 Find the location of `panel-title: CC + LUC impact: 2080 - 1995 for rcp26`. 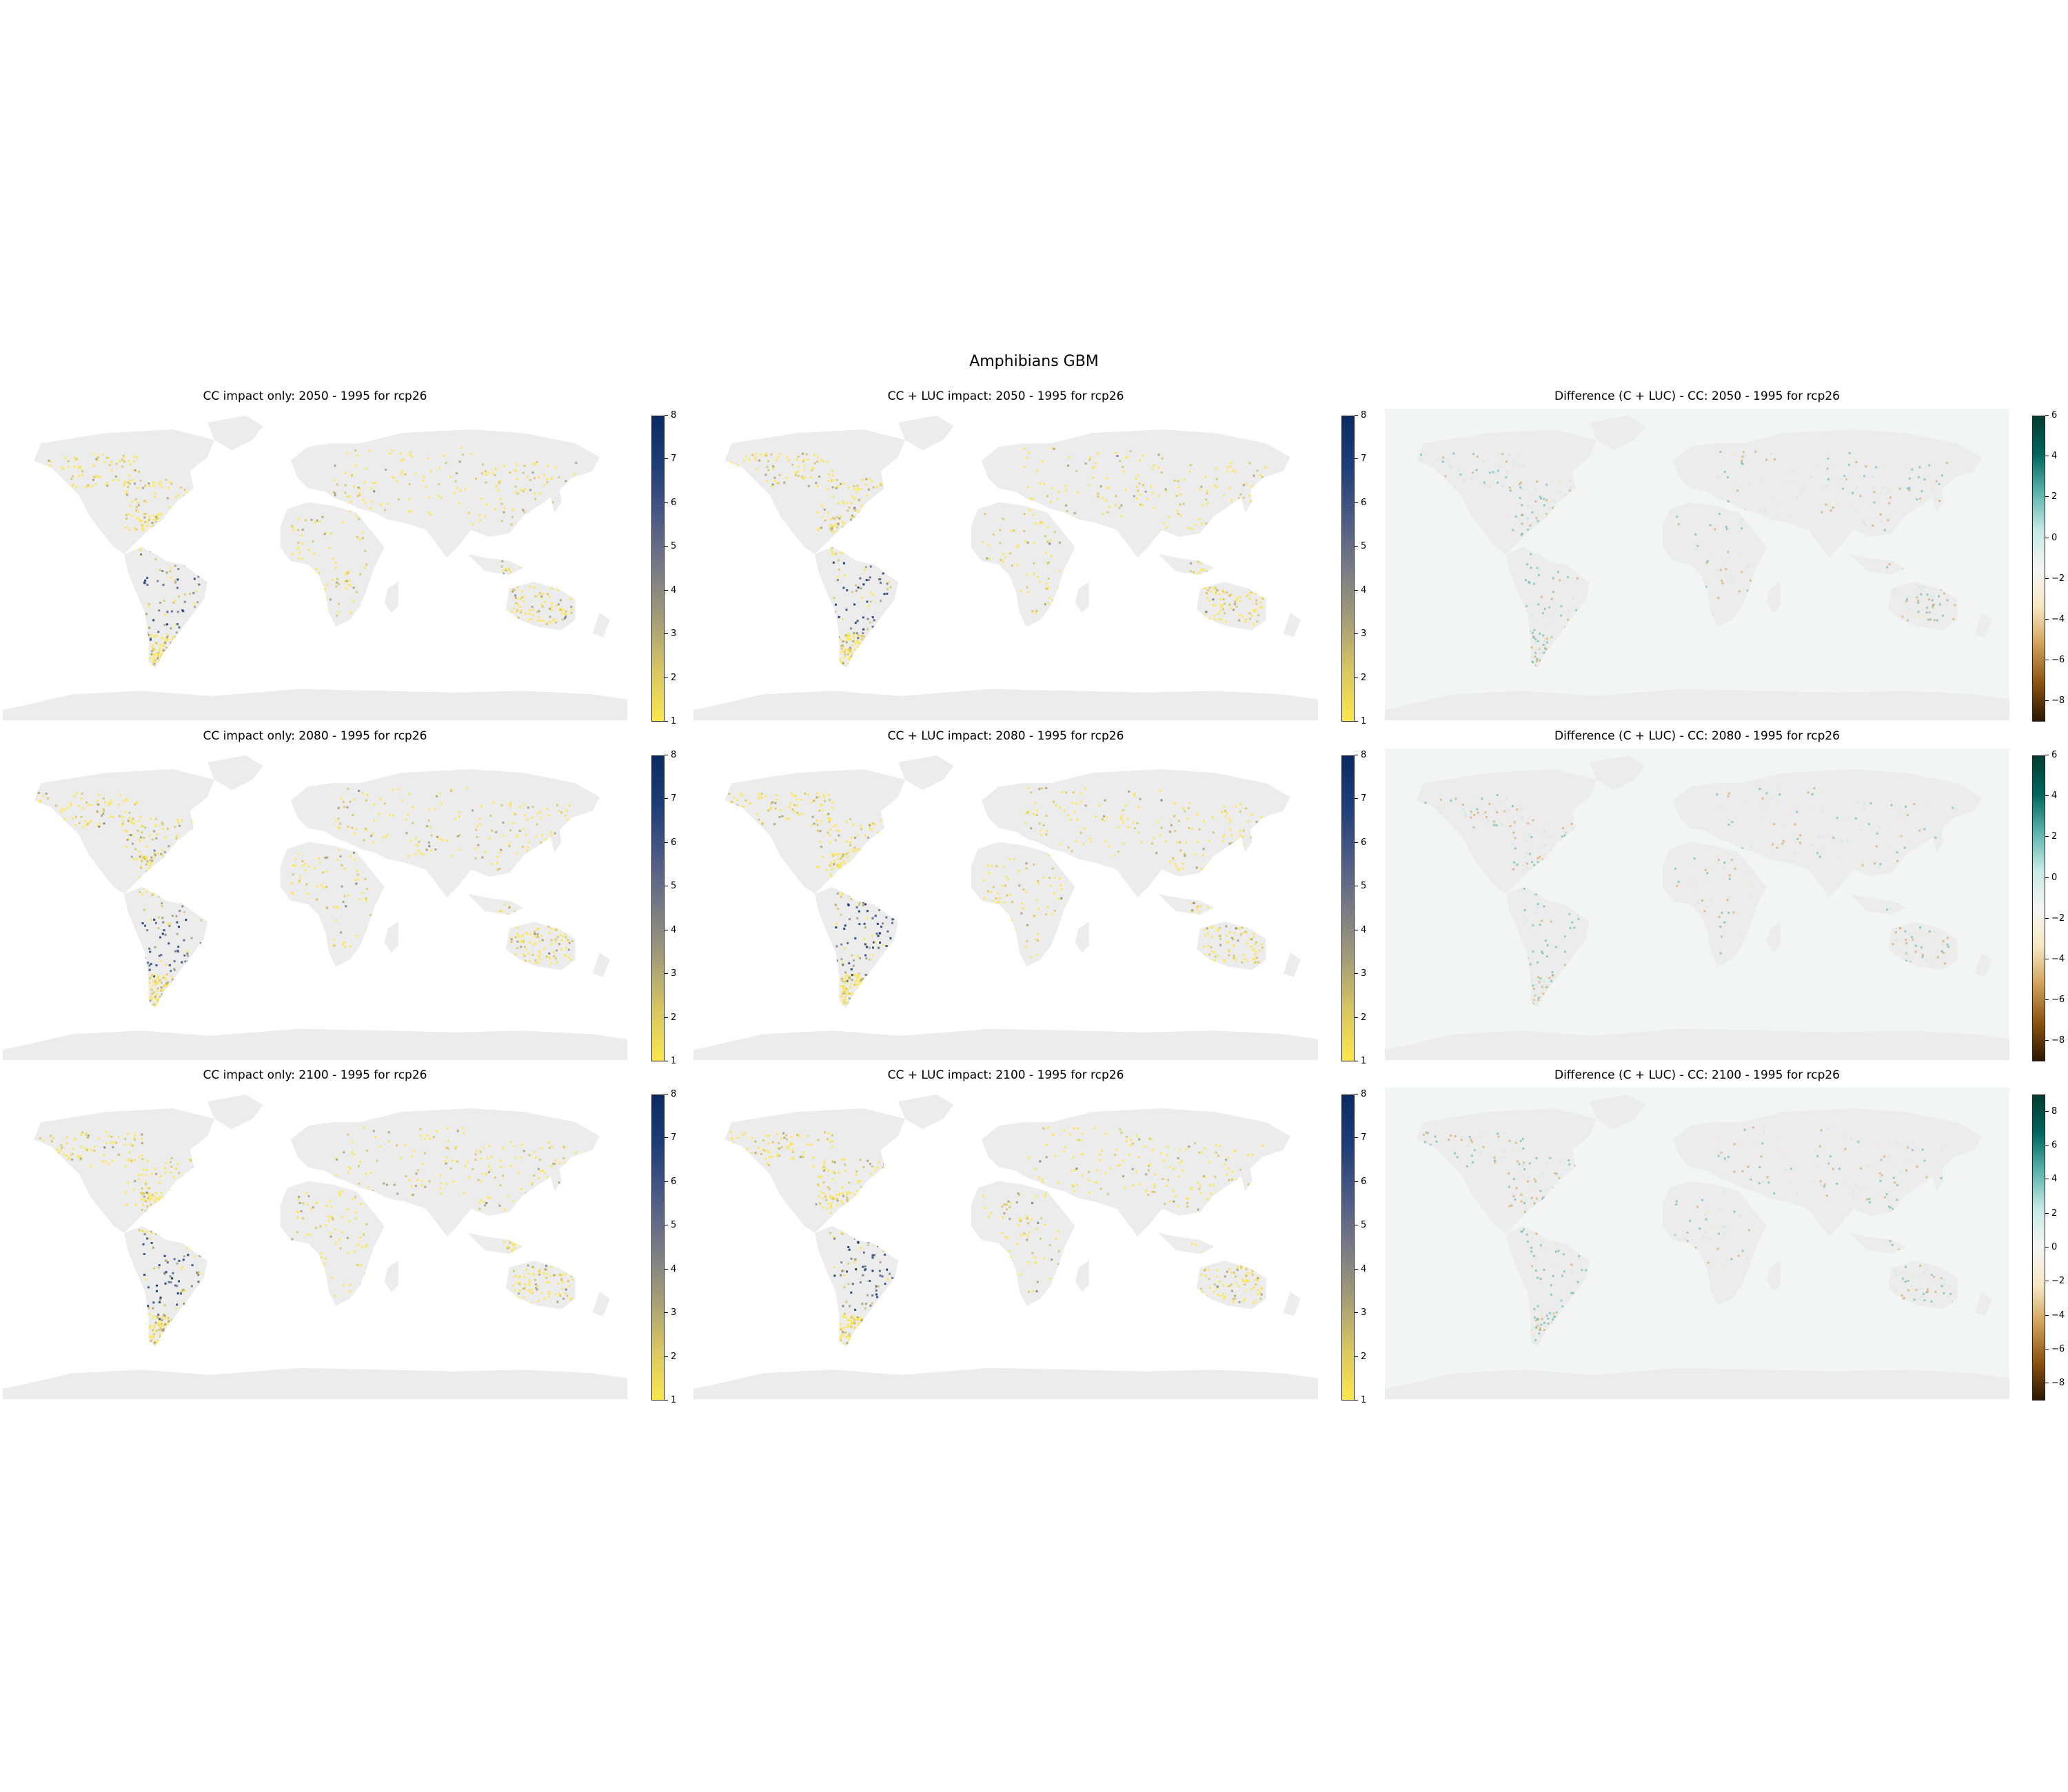

panel-title: CC + LUC impact: 2080 - 1995 for rcp26 is located at coordinates (1005, 736).